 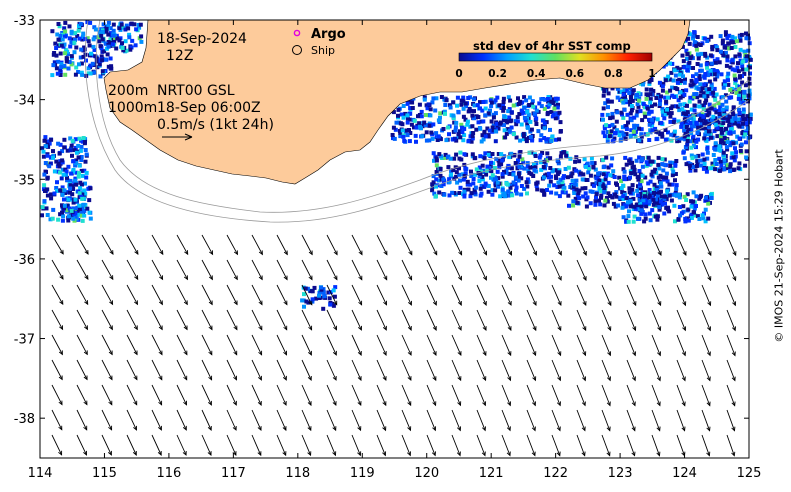 I want to click on lon-tick-label: 120, so click(x=426, y=473).